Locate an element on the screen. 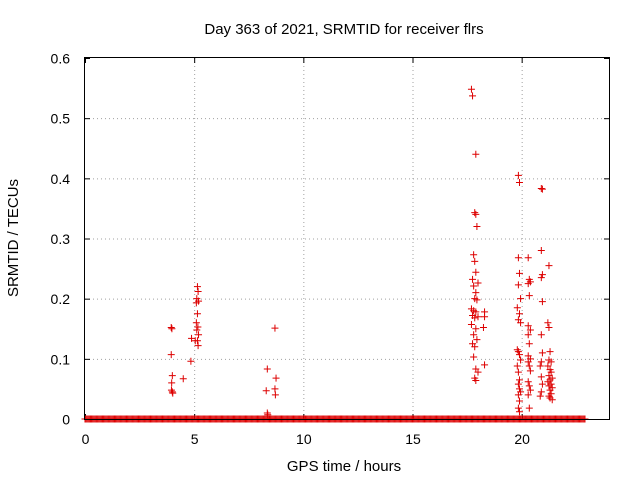 The height and width of the screenshot is (480, 640). y-tick-label: 0.5 is located at coordinates (61, 119).